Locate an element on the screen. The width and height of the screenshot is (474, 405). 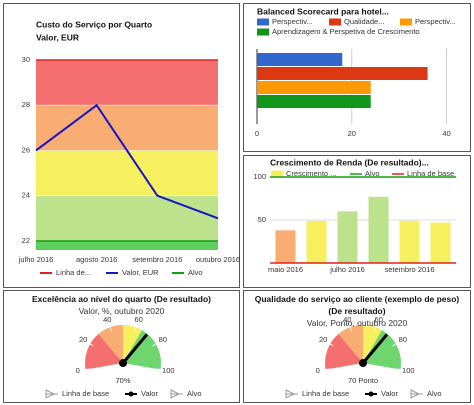
y-tick-label: 28 is located at coordinates (26, 104).